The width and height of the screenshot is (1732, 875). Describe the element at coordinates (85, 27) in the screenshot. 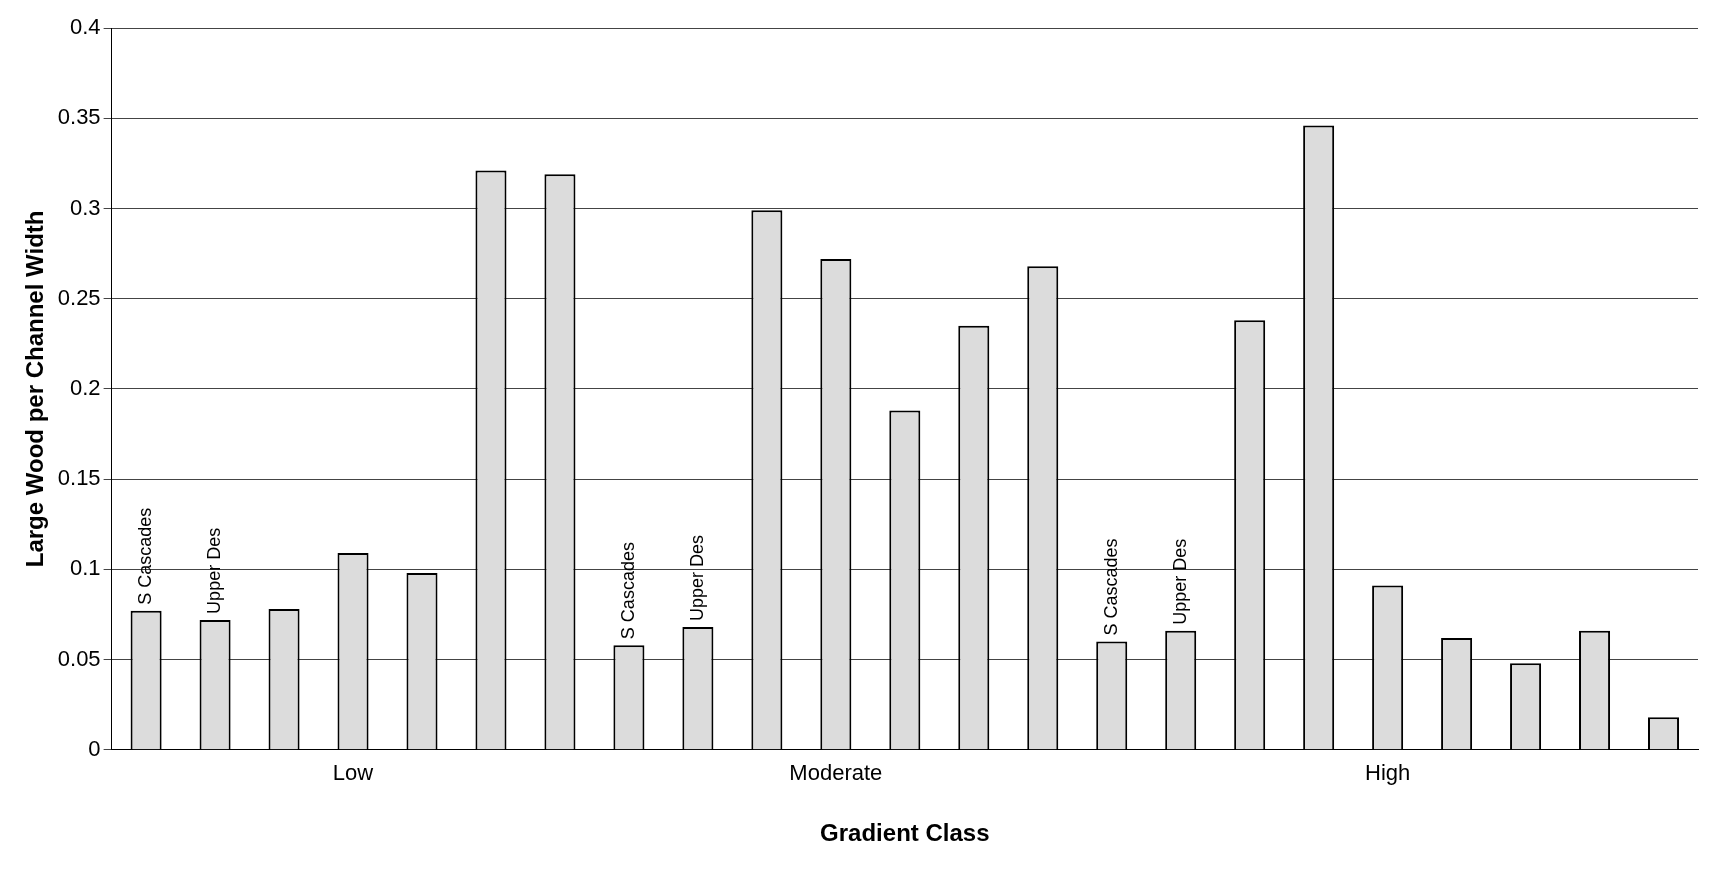

I see `y-tick-label: 0.4` at that location.